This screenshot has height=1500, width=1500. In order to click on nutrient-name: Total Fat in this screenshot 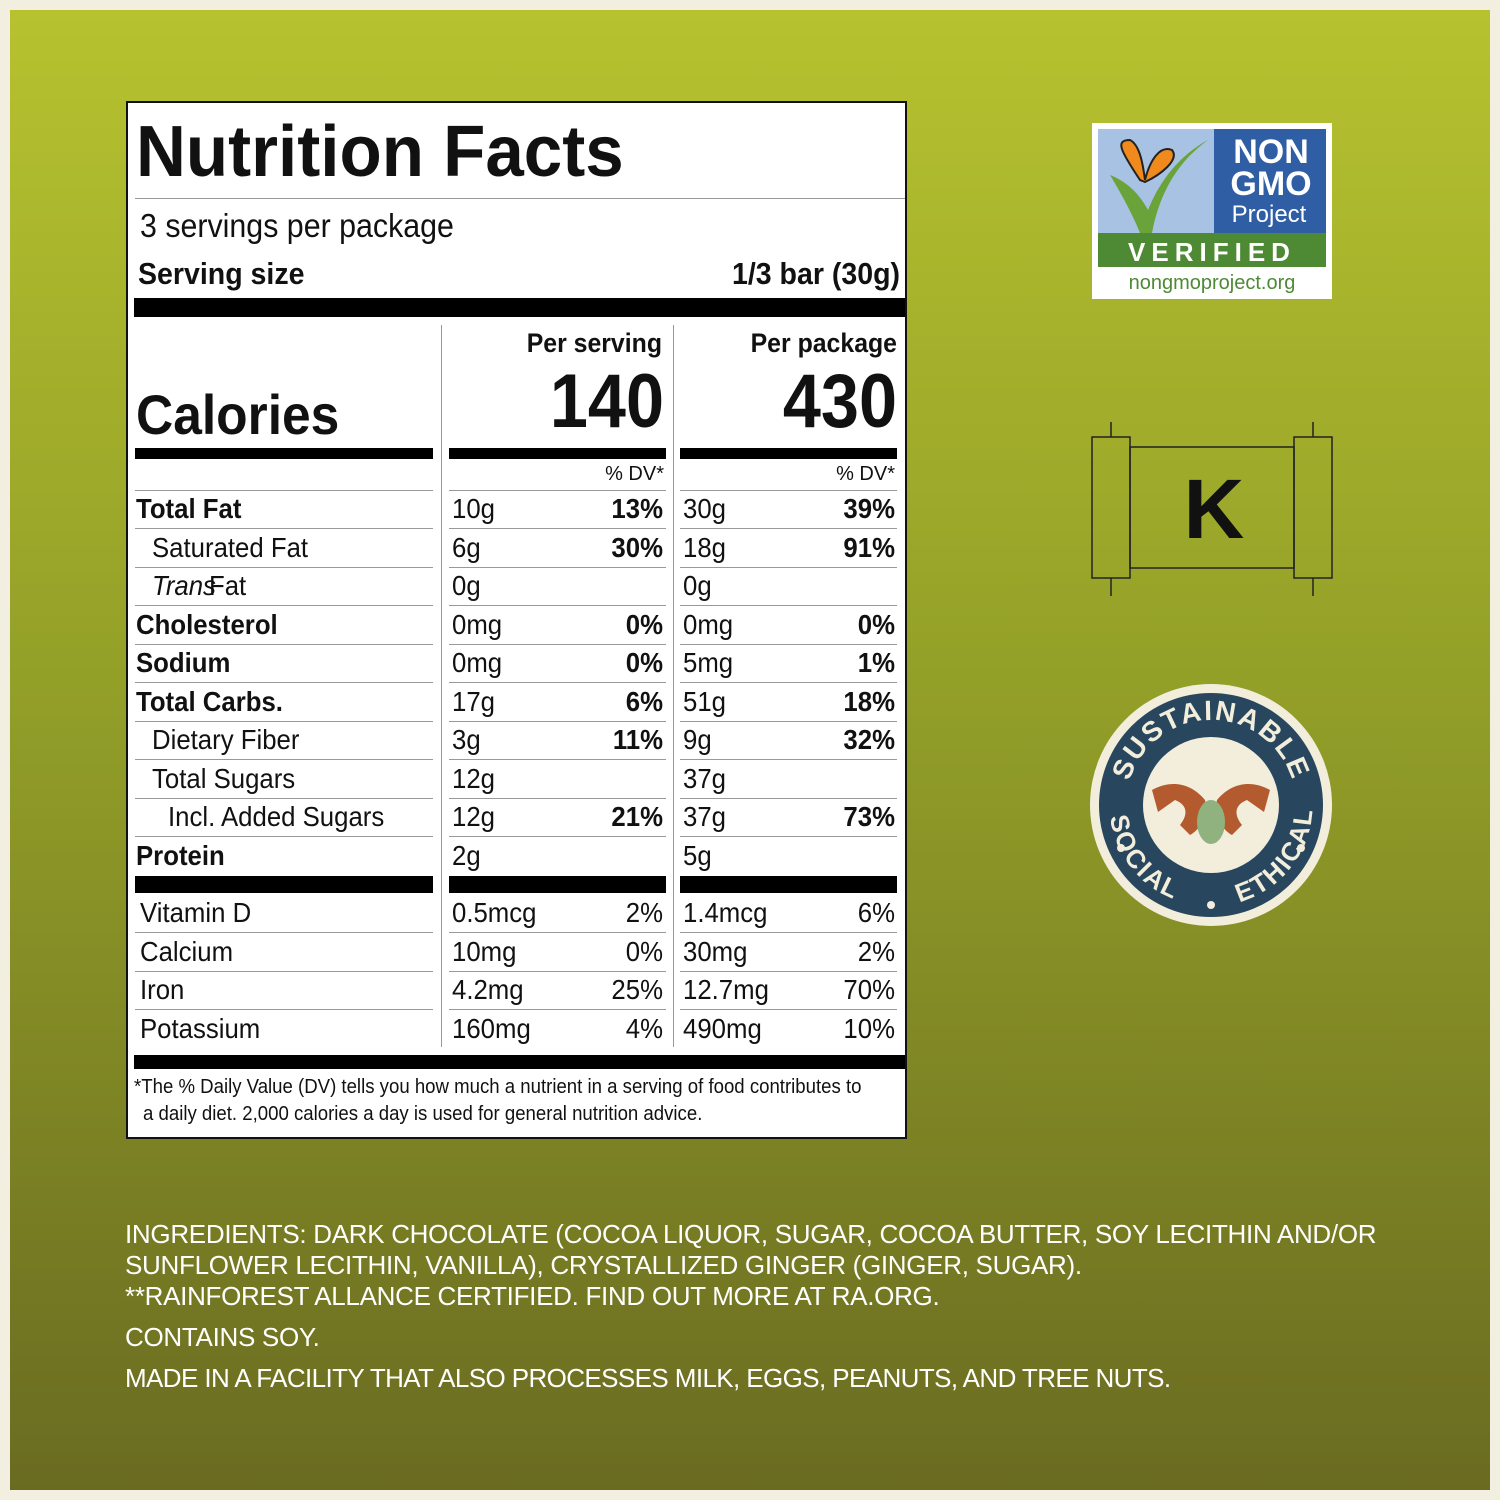, I will do `click(189, 508)`.